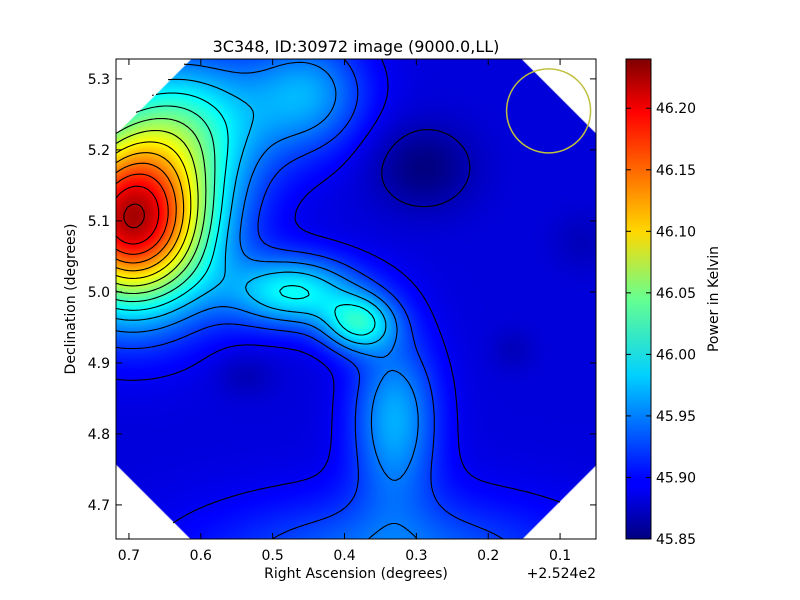 The height and width of the screenshot is (600, 800). Describe the element at coordinates (661, 324) in the screenshot. I see `colorbar-ticks: 45.85 45.90 45.95 46.00 46.05 46.10 46.15 46.20` at that location.